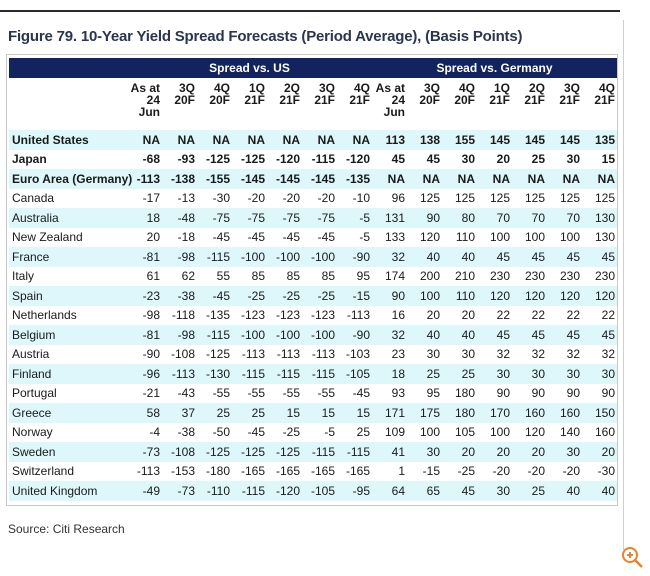 The image size is (650, 576). What do you see at coordinates (184, 94) in the screenshot?
I see `column-header: 3Q 20F` at bounding box center [184, 94].